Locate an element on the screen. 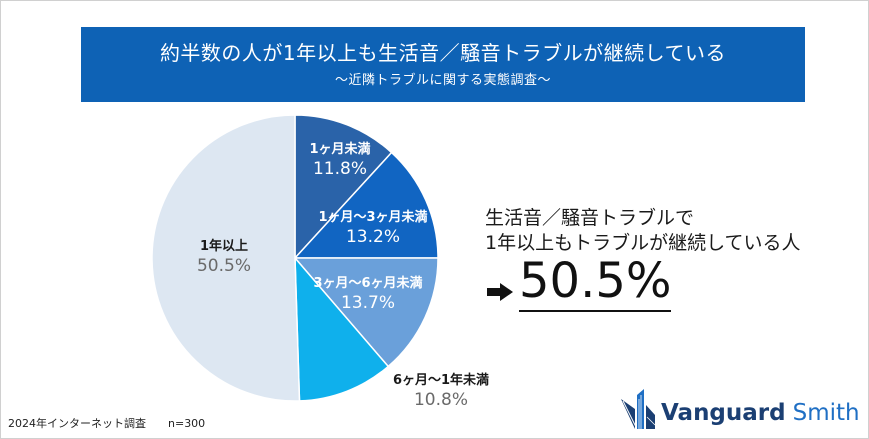  slice-label-3-to-6-months: 3ヶ月～6ヶ月未満 13.7% is located at coordinates (368, 294).